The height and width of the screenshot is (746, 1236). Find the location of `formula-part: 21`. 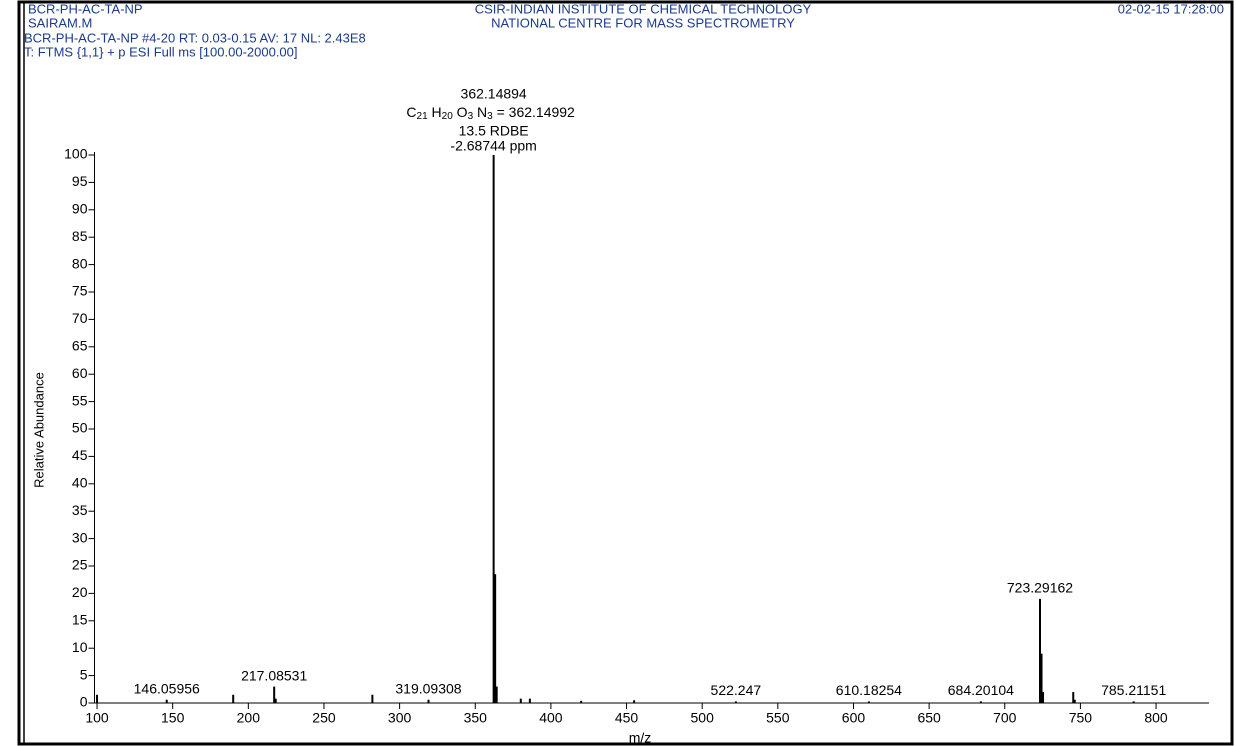

formula-part: 21 is located at coordinates (423, 116).